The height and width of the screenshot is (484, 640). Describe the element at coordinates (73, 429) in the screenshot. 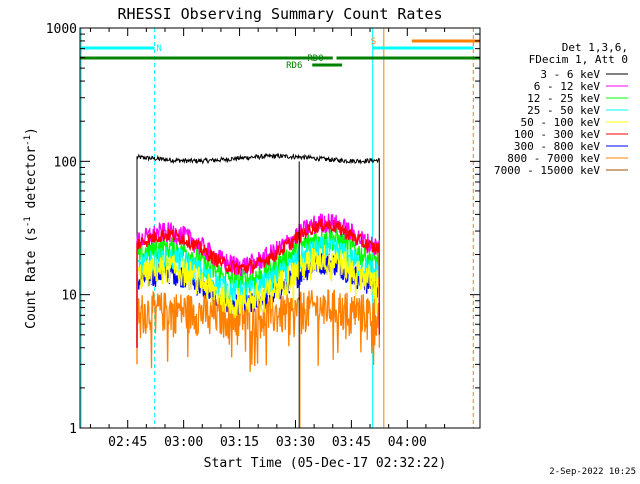

I see `y-tick-label-0: 1` at that location.